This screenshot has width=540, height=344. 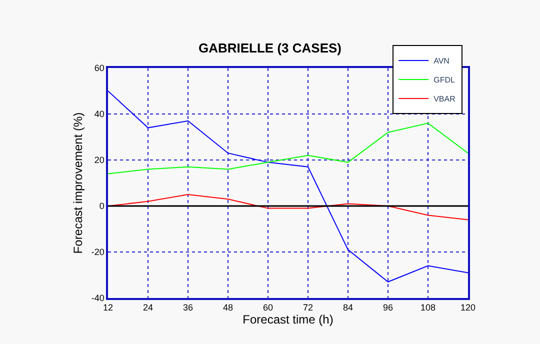 I want to click on x-tick-label: 108, so click(x=428, y=307).